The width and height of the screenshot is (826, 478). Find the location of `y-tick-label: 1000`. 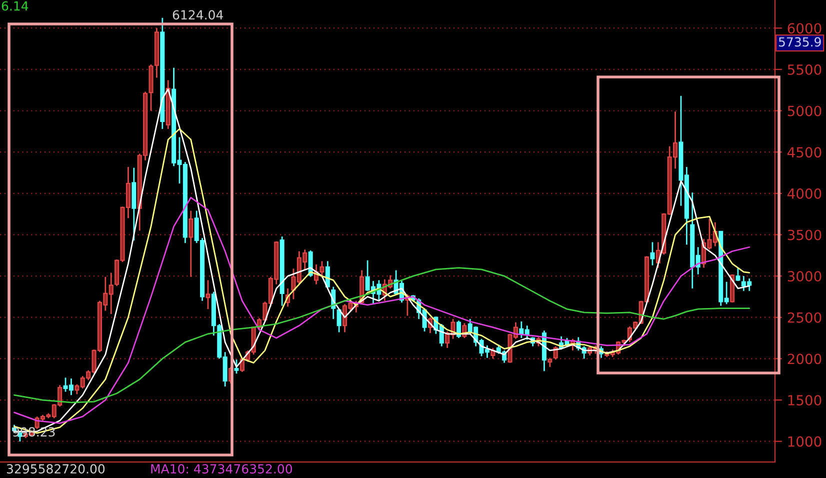

y-tick-label: 1000 is located at coordinates (805, 441).